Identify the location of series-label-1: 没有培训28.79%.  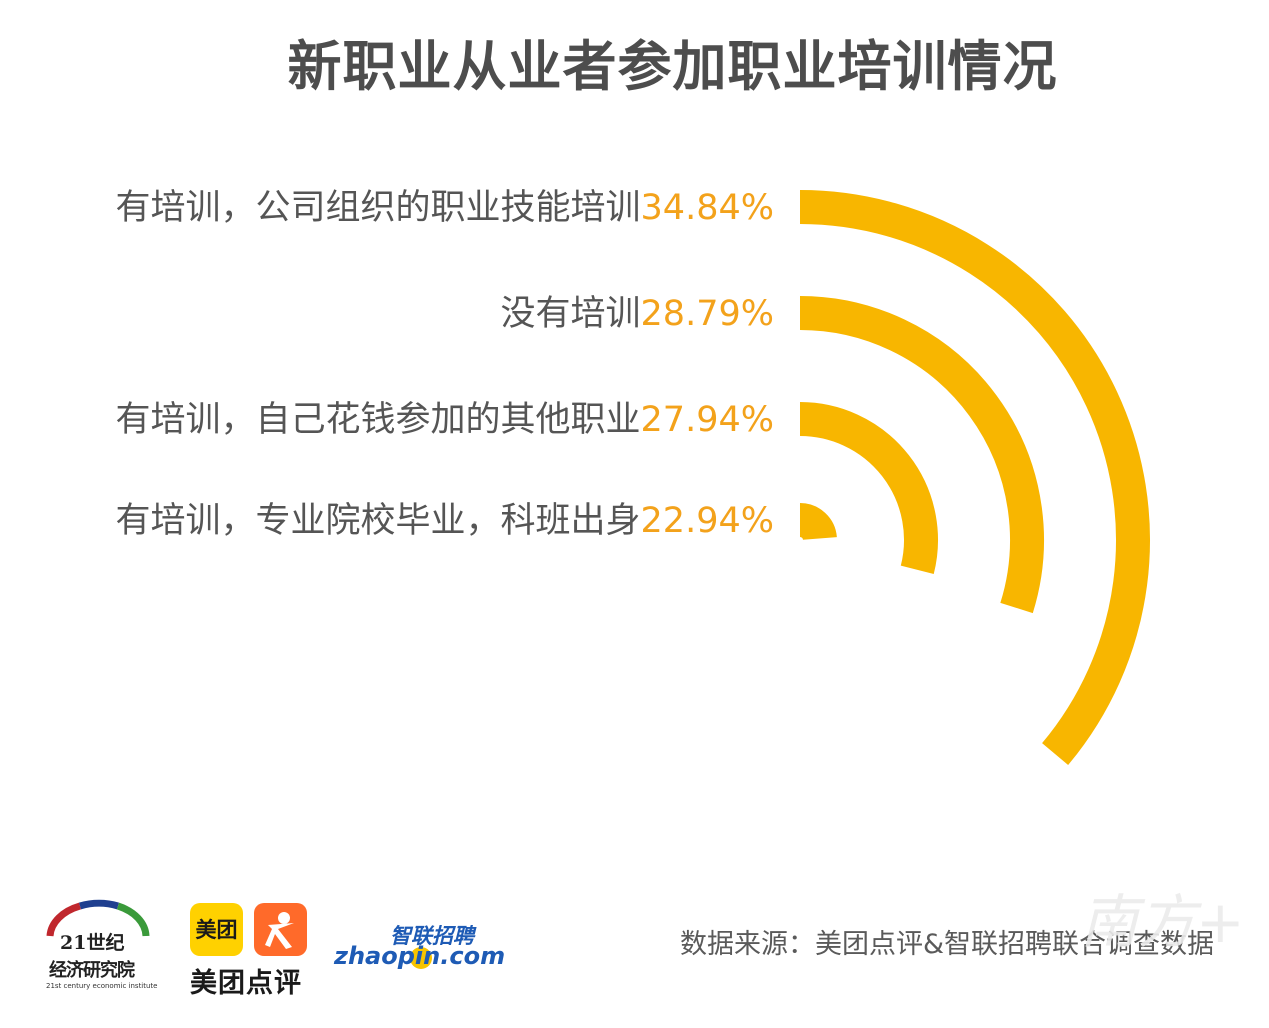
(637, 314).